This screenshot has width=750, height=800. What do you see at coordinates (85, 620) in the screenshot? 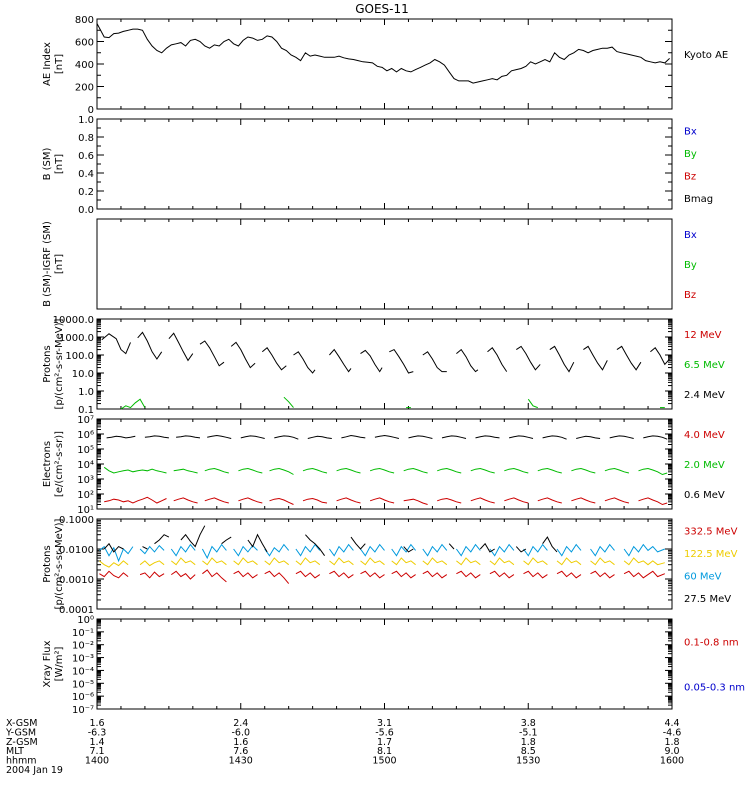
I see `y-tick-label: 10⁰` at bounding box center [85, 620].